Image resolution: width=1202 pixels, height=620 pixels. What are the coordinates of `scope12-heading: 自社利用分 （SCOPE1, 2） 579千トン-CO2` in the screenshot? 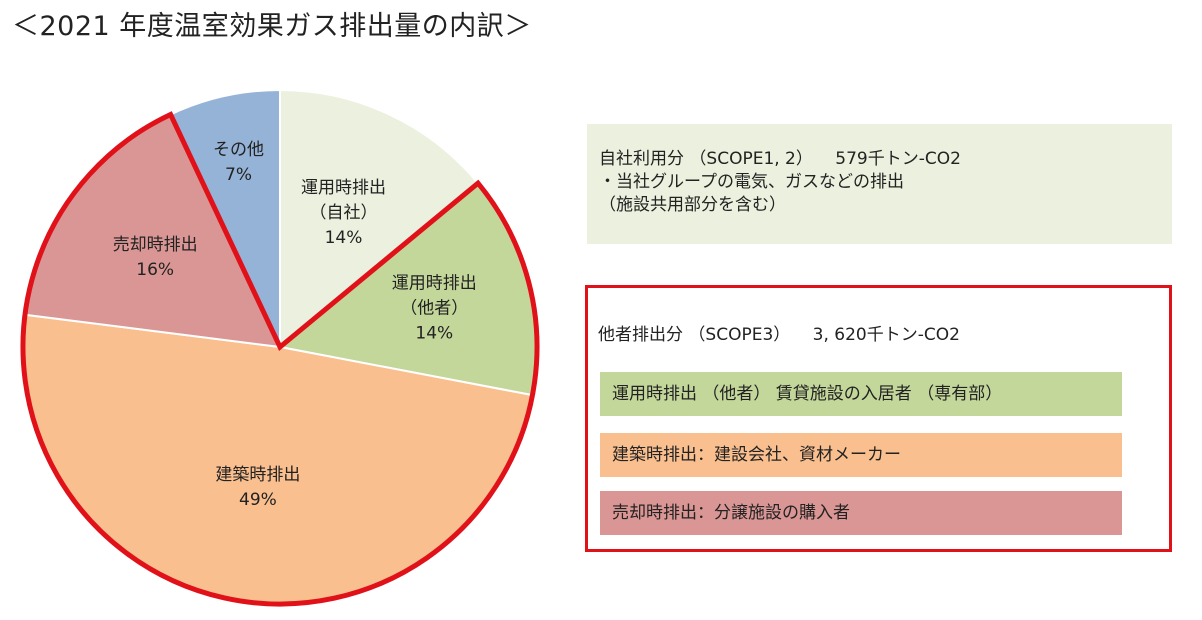 It's located at (780, 159).